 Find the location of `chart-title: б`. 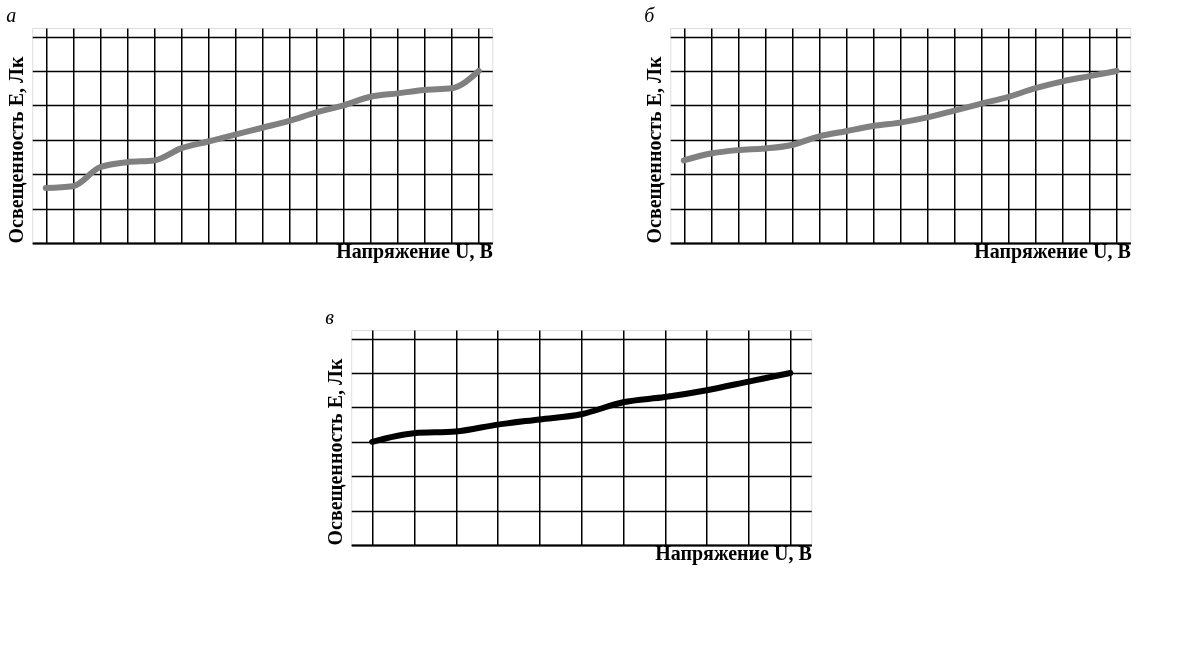

chart-title: б is located at coordinates (650, 15).